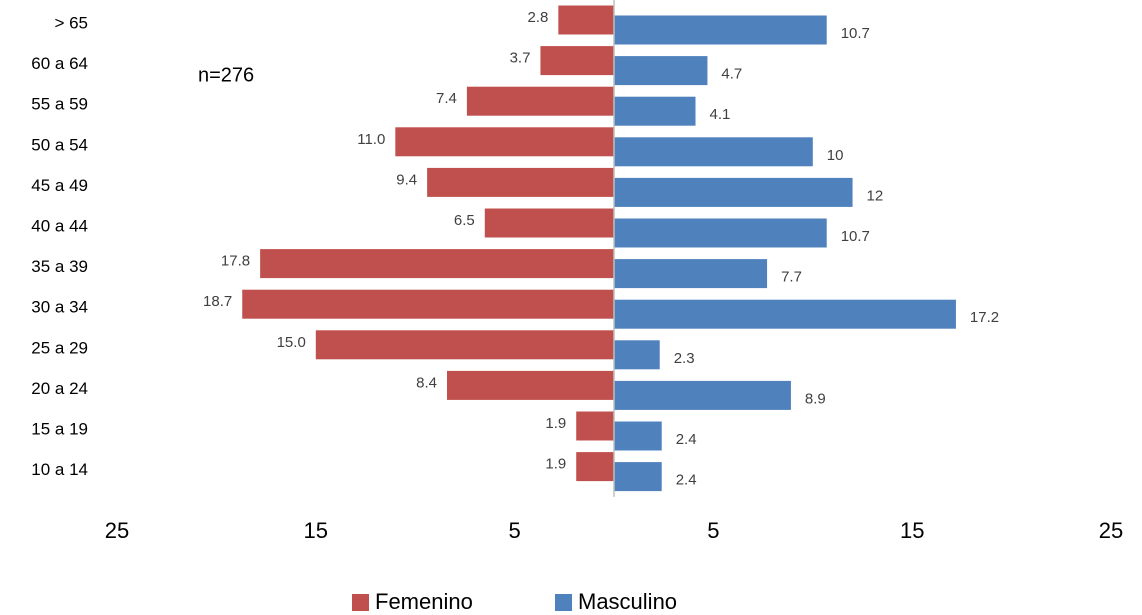 Image resolution: width=1142 pixels, height=615 pixels. I want to click on category-label: > 65, so click(71, 22).